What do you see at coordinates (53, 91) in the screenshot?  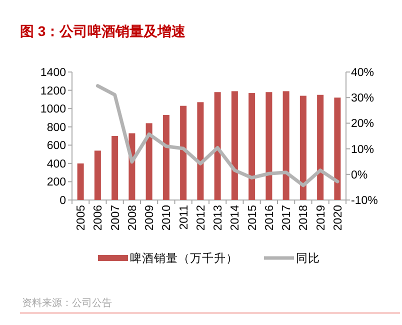 I see `y-tick-label: 1200` at bounding box center [53, 91].